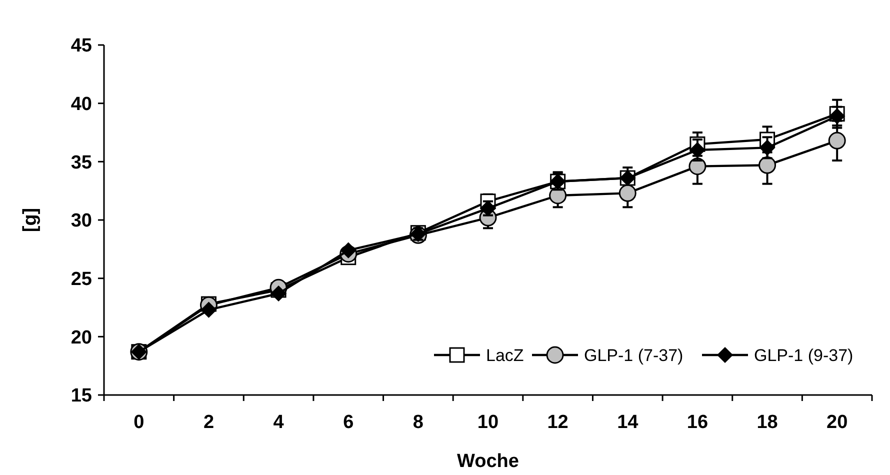 The width and height of the screenshot is (890, 475). What do you see at coordinates (418, 422) in the screenshot?
I see `x-tick-label: 8` at bounding box center [418, 422].